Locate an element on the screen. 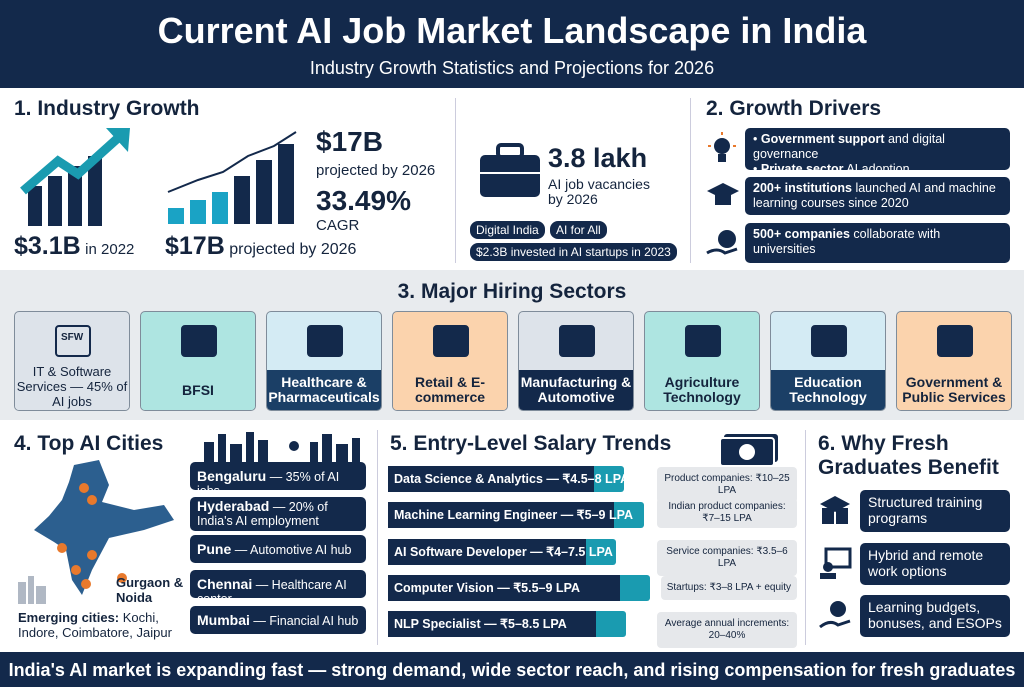 This screenshot has width=1024, height=687. section-title: 2. Growth Drivers is located at coordinates (794, 108).